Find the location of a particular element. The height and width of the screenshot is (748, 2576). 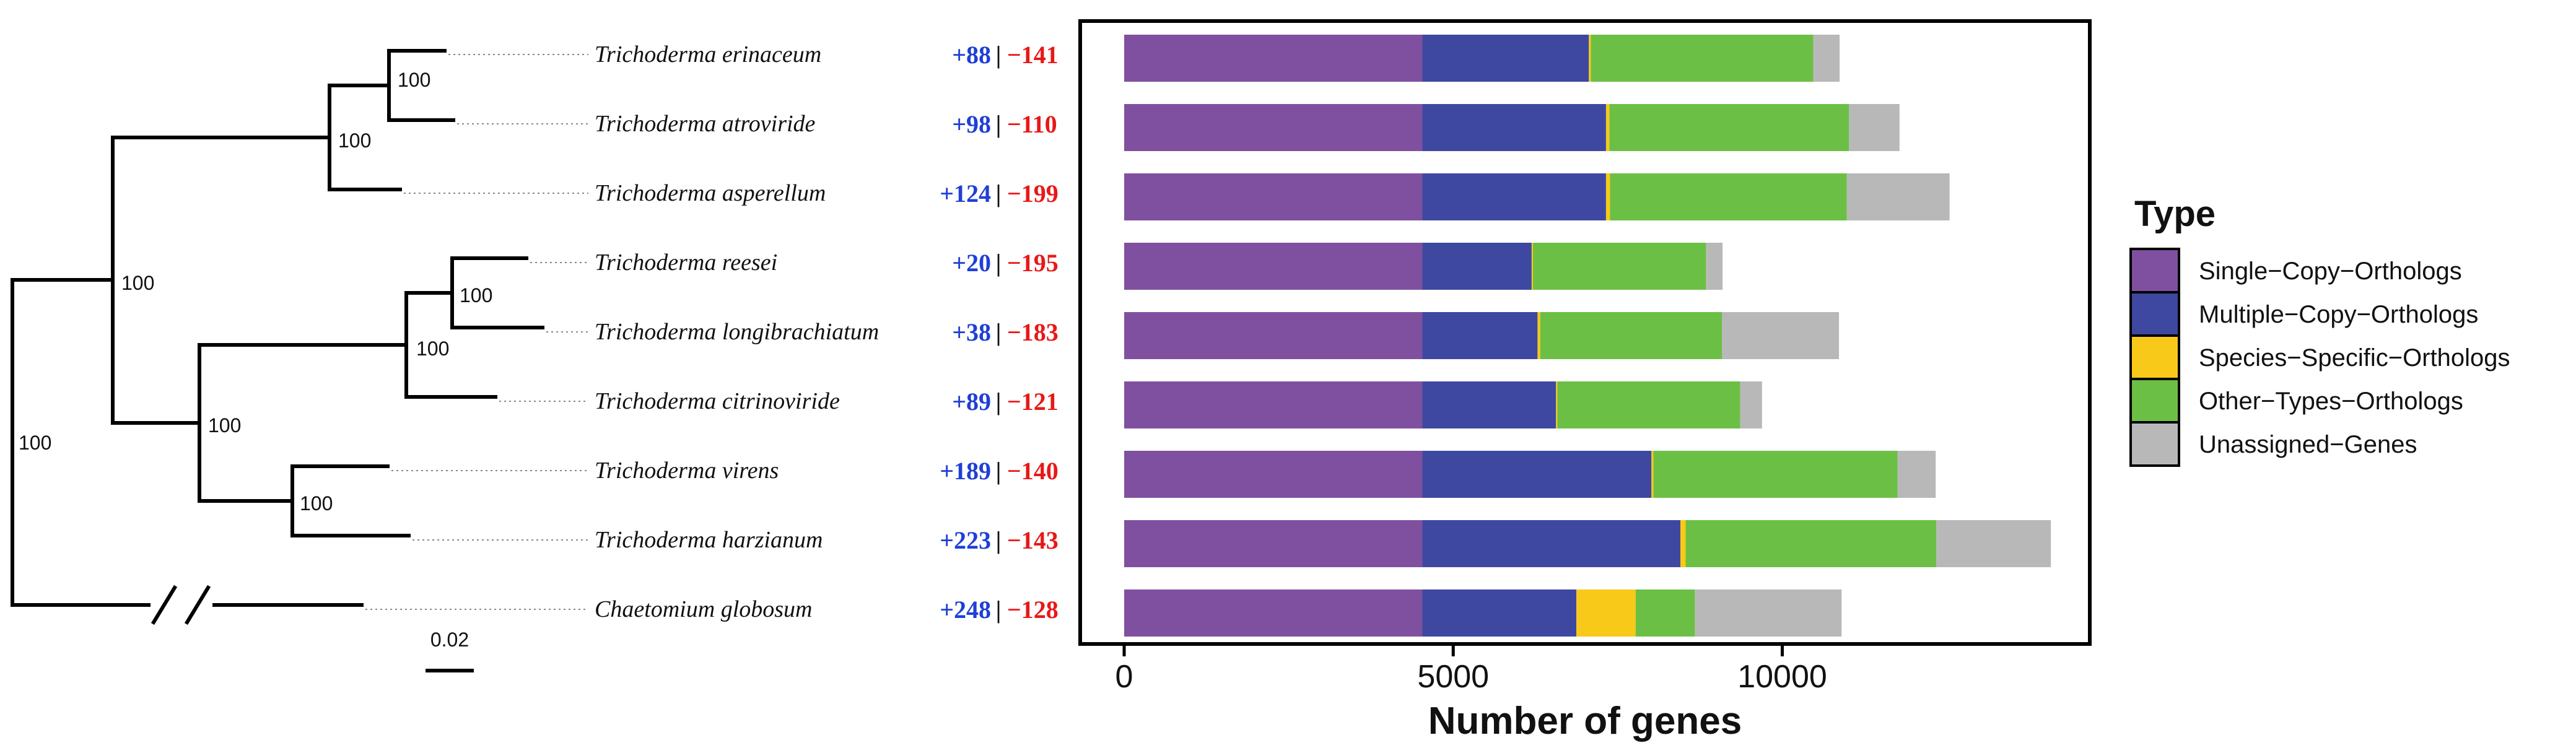

legend-label: Unassigned−Genes is located at coordinates (2308, 445).